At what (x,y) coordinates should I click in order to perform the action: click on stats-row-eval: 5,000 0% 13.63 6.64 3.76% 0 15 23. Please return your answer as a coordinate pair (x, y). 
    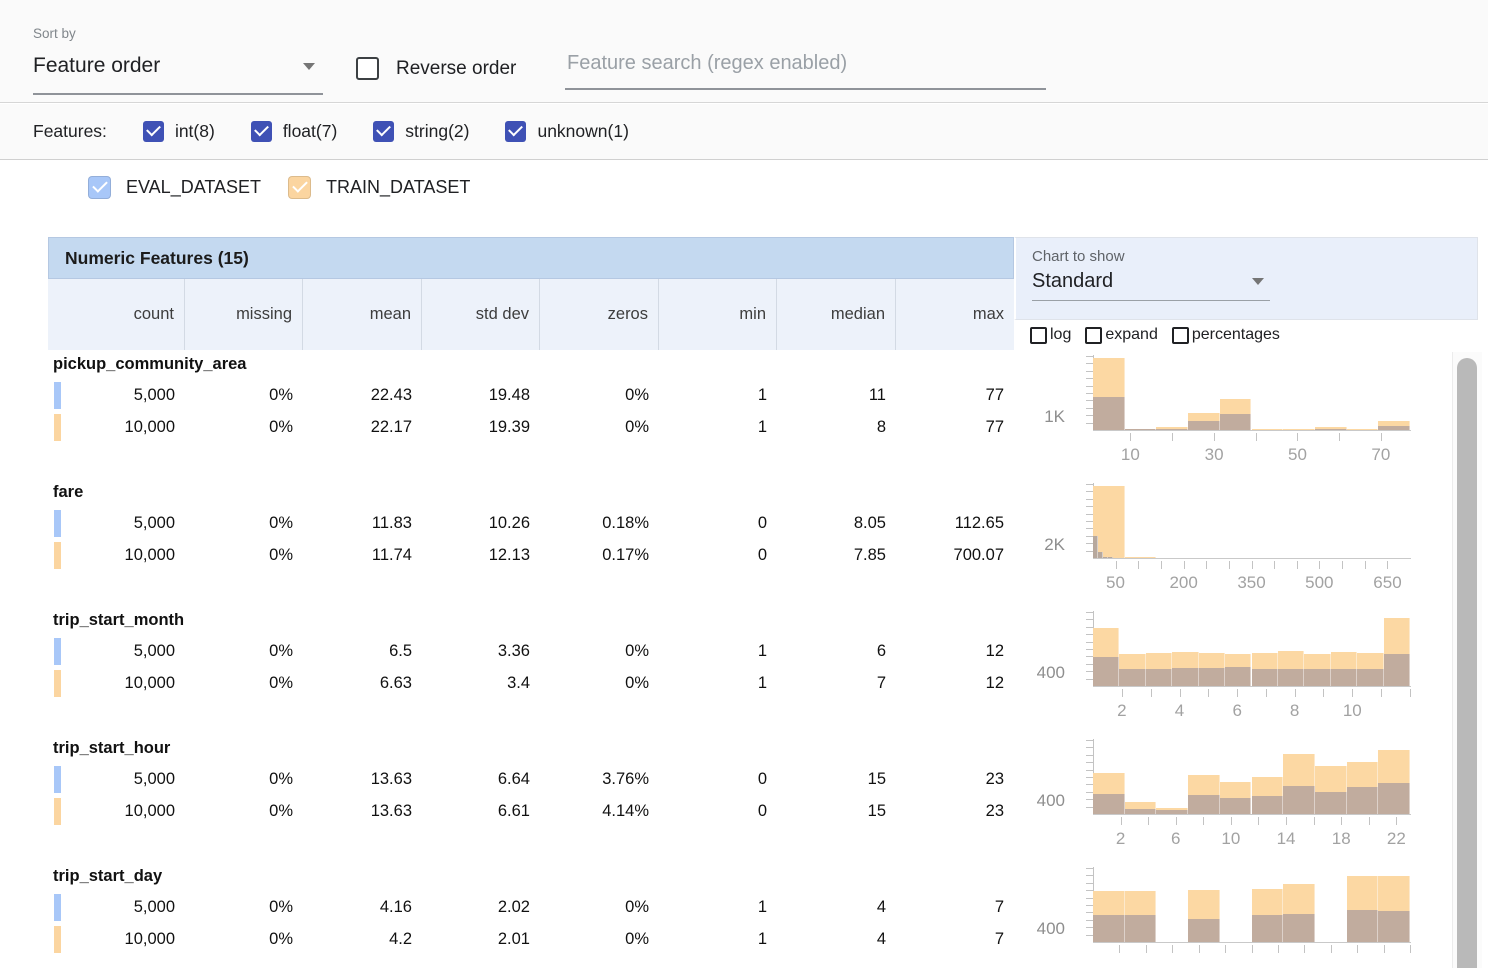
    Looking at the image, I should click on (531, 779).